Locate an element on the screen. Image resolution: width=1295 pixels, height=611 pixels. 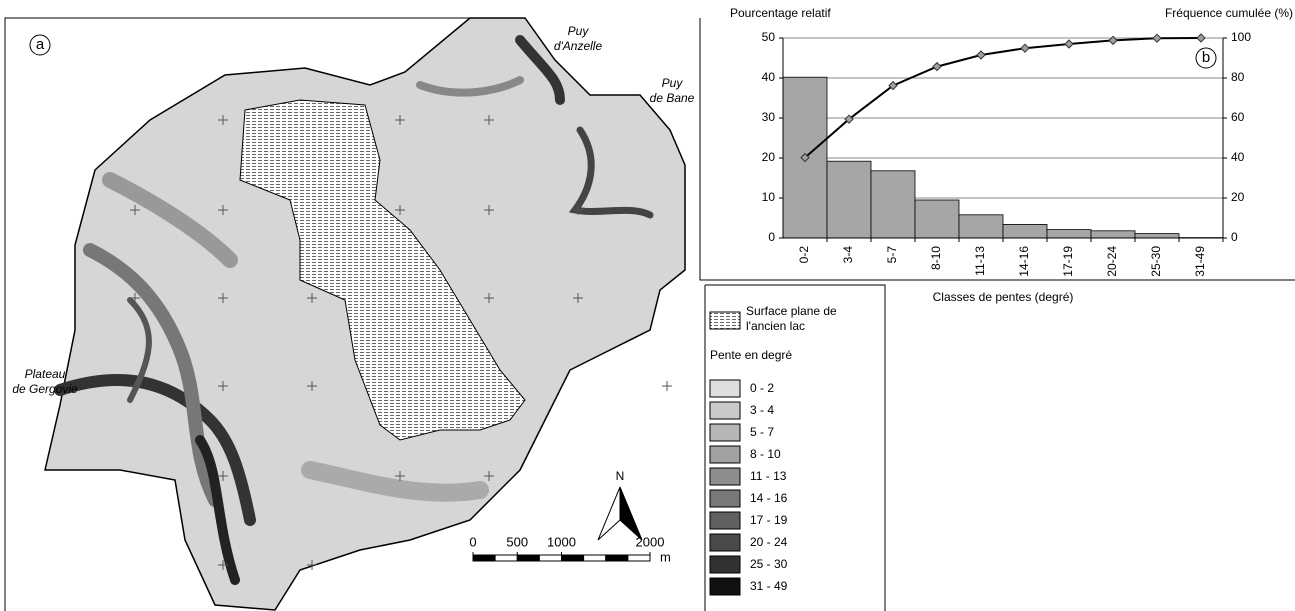
x-tick-label: 20-24 is located at coordinates (1112, 261).